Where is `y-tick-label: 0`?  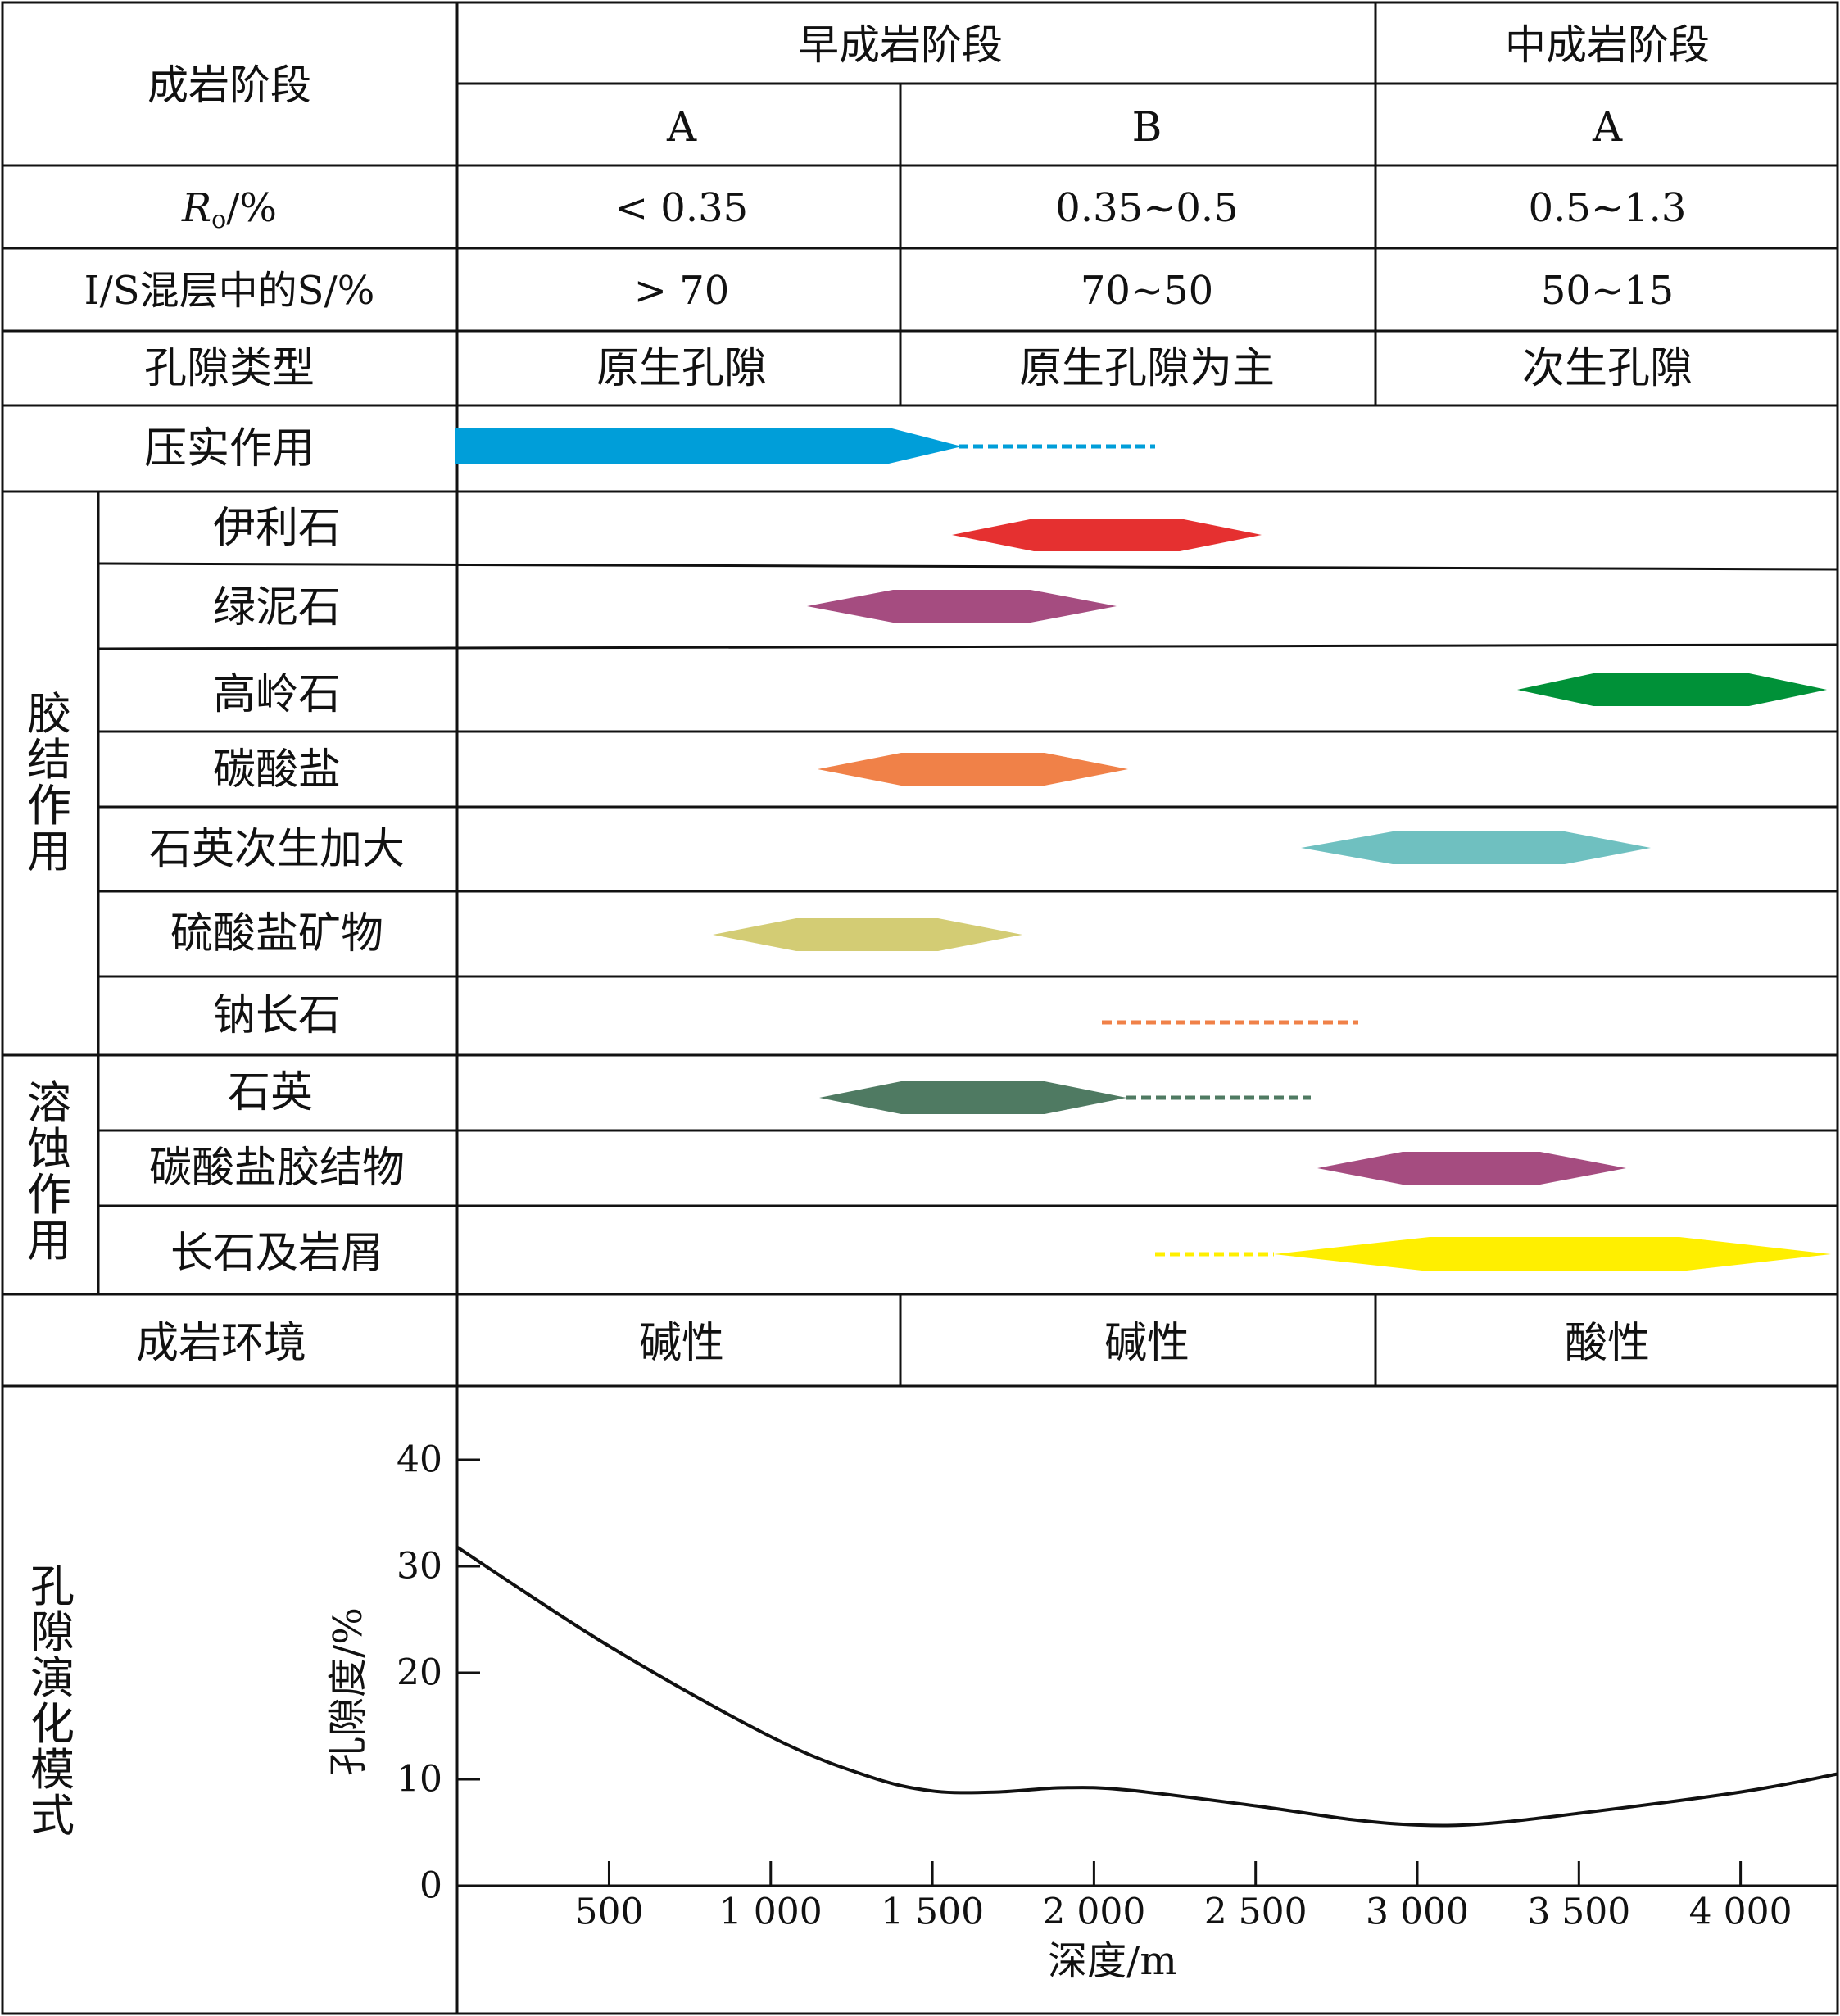 y-tick-label: 0 is located at coordinates (430, 1886).